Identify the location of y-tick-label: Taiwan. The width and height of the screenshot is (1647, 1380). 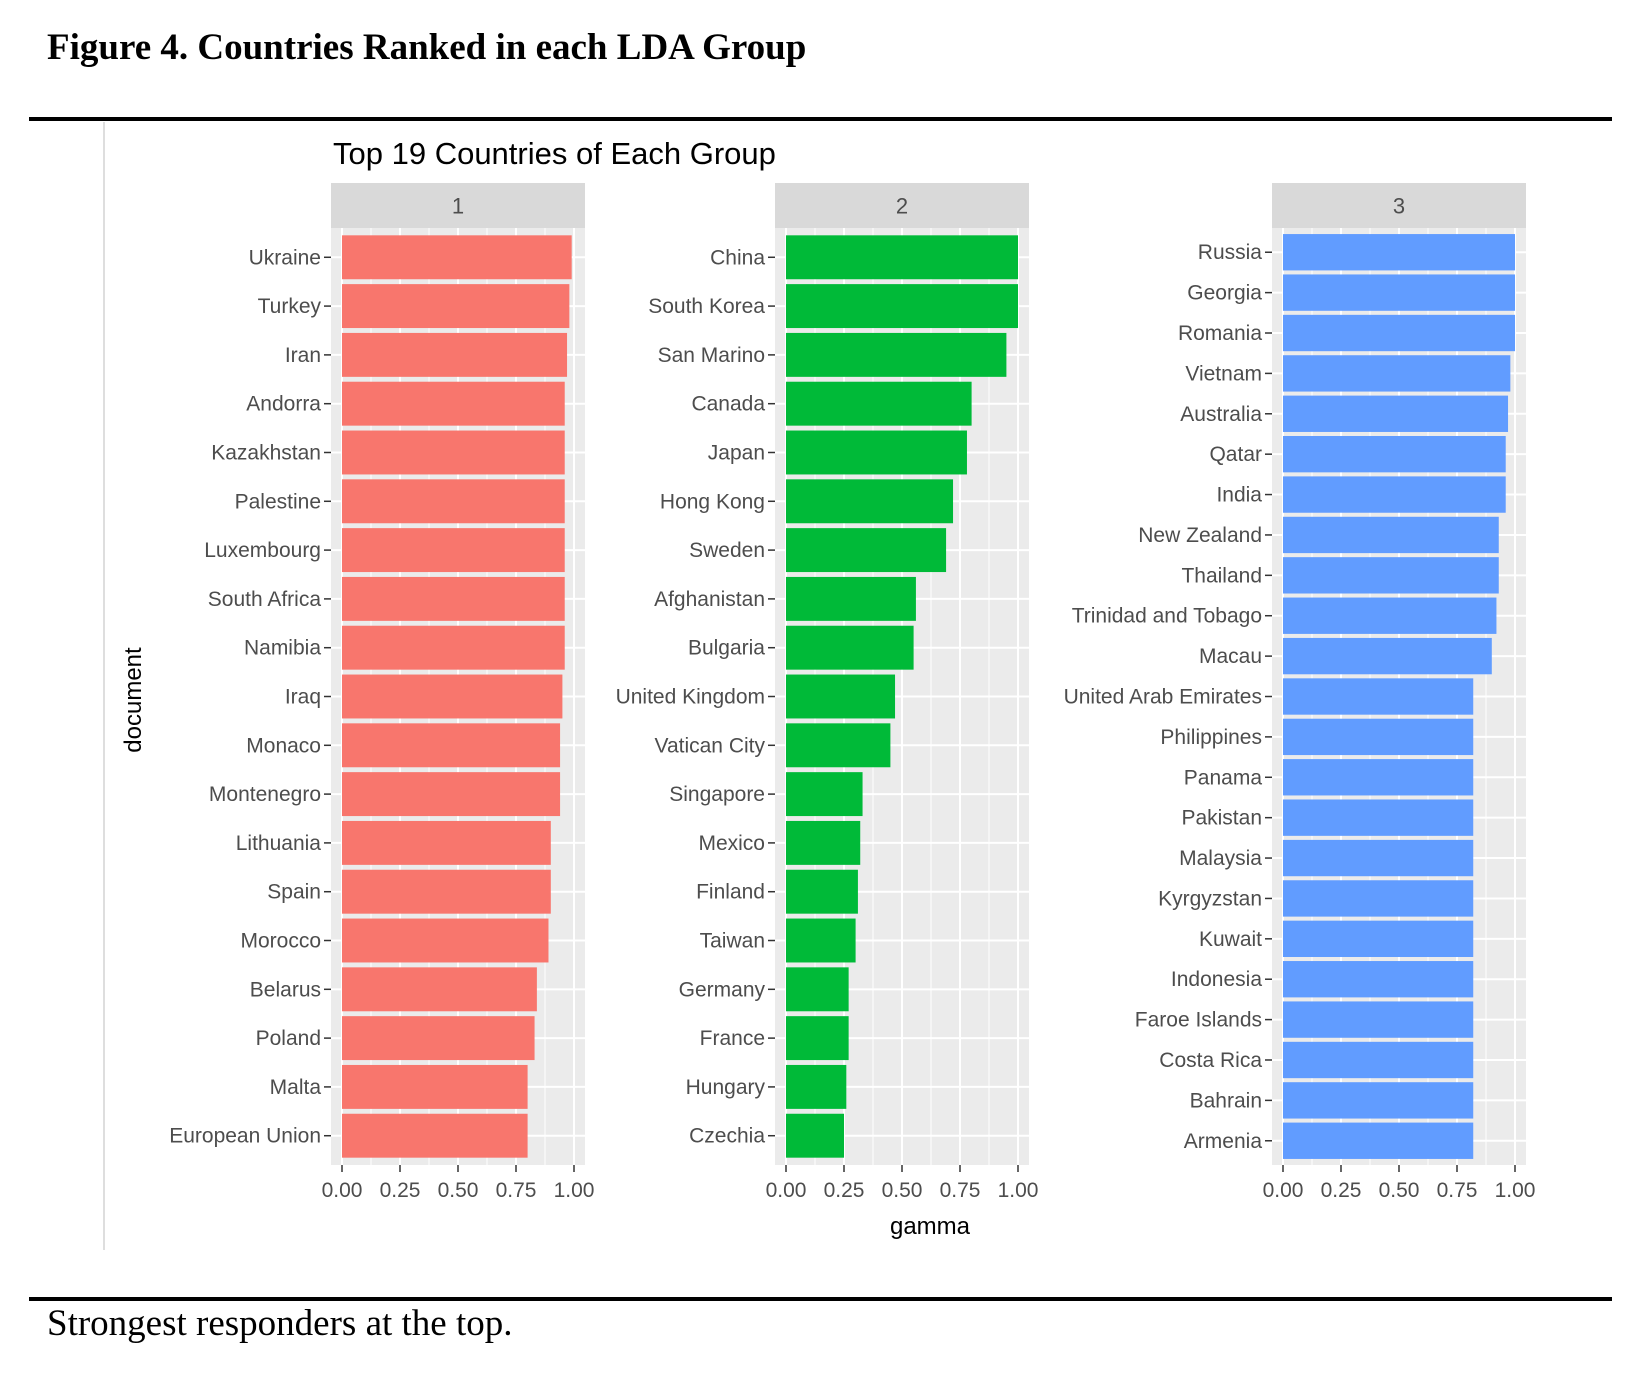
(732, 941).